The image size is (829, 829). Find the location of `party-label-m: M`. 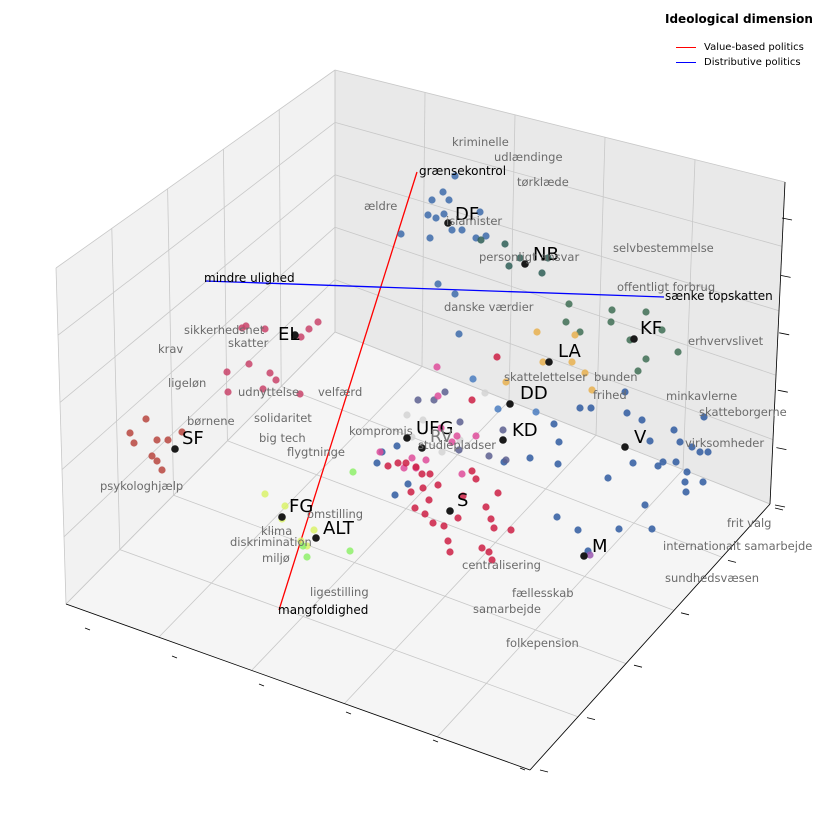

party-label-m: M is located at coordinates (600, 546).